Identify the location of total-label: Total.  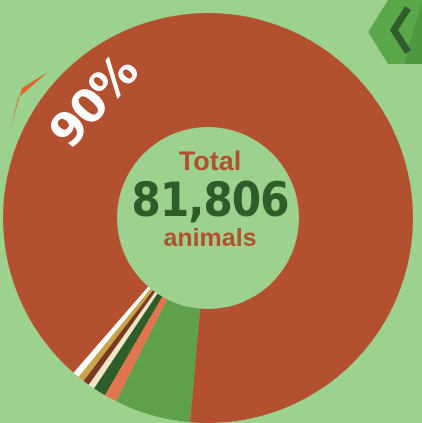
(210, 161).